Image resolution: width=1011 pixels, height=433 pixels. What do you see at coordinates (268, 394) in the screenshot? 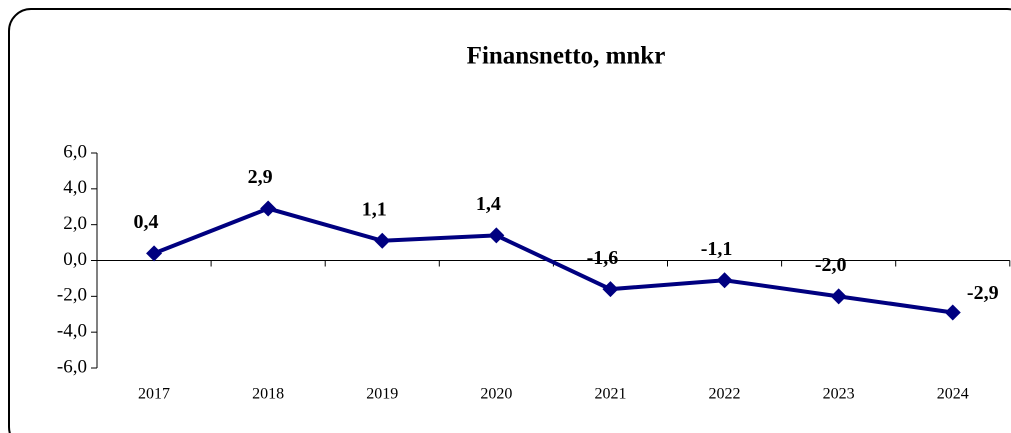
I see `x-tick-label: 2018` at bounding box center [268, 394].